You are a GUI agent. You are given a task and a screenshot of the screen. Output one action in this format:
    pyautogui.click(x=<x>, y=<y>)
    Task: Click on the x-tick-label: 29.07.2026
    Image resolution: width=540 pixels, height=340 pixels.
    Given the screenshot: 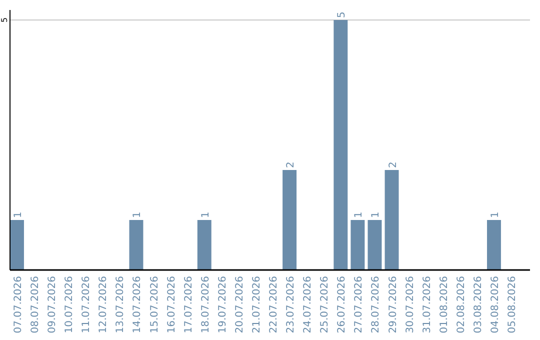 What is the action you would take?
    pyautogui.click(x=393, y=305)
    